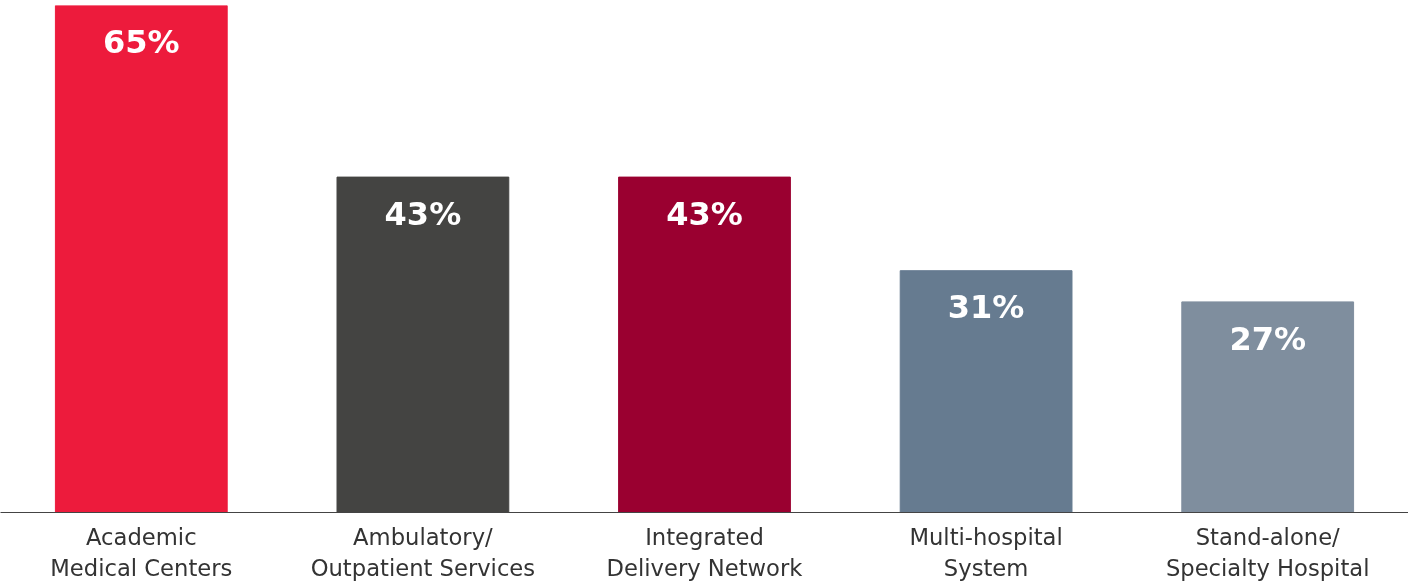 This screenshot has height=587, width=1408. I want to click on x-tick-label: Ambulatory/ Outpatient Services, so click(423, 552).